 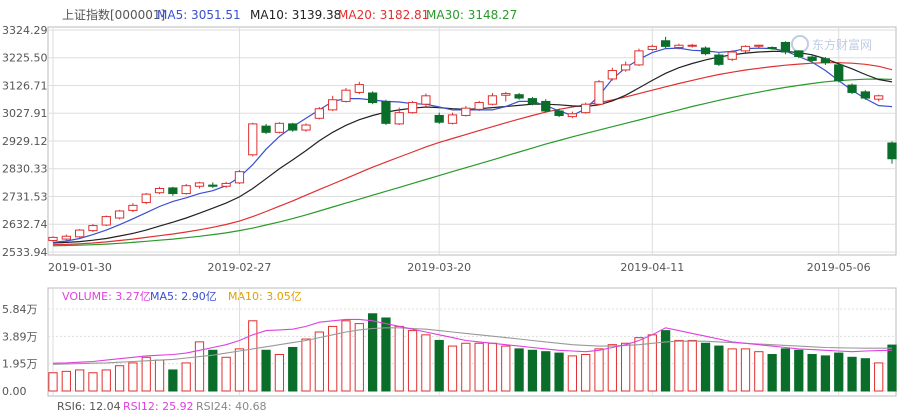 I want to click on price-y-tick-label: 2731.53, so click(x=25, y=196).